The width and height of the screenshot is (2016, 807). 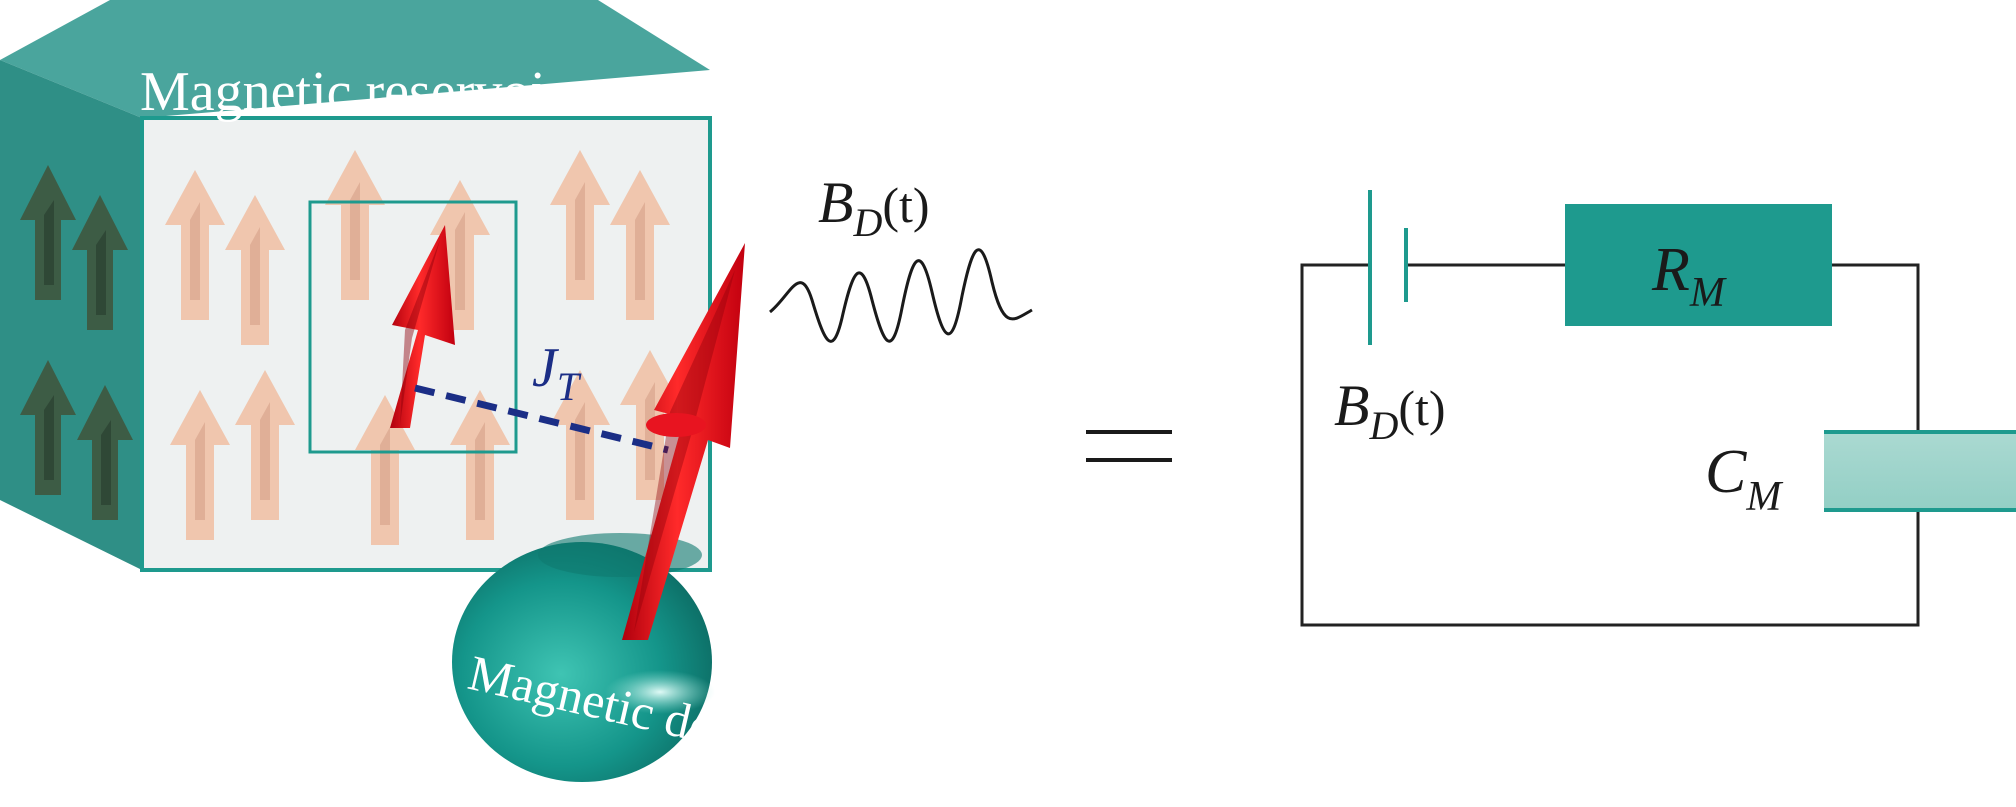 I want to click on coupling-dashed-line, so click(x=541, y=419).